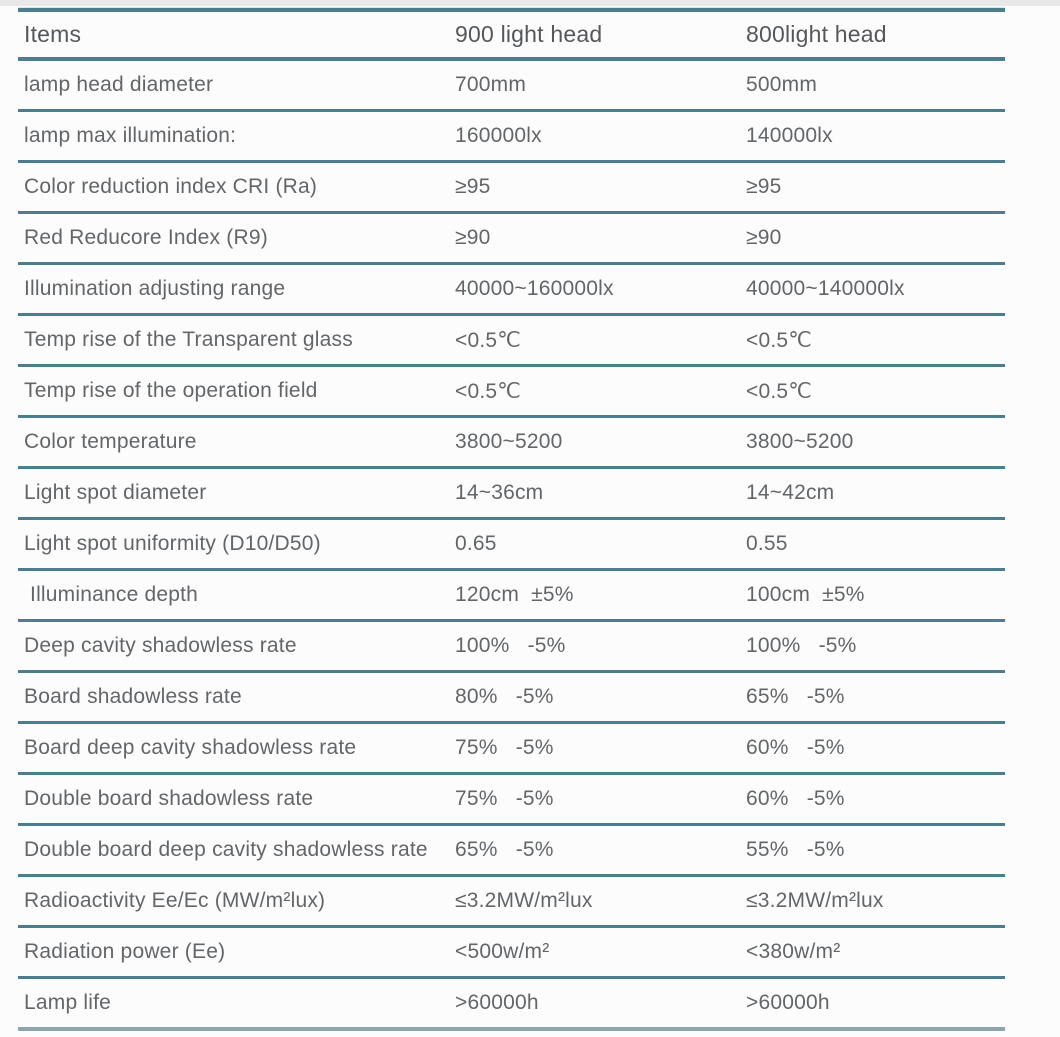 The height and width of the screenshot is (1037, 1060). I want to click on value-900-light-head: 160000lx, so click(498, 135).